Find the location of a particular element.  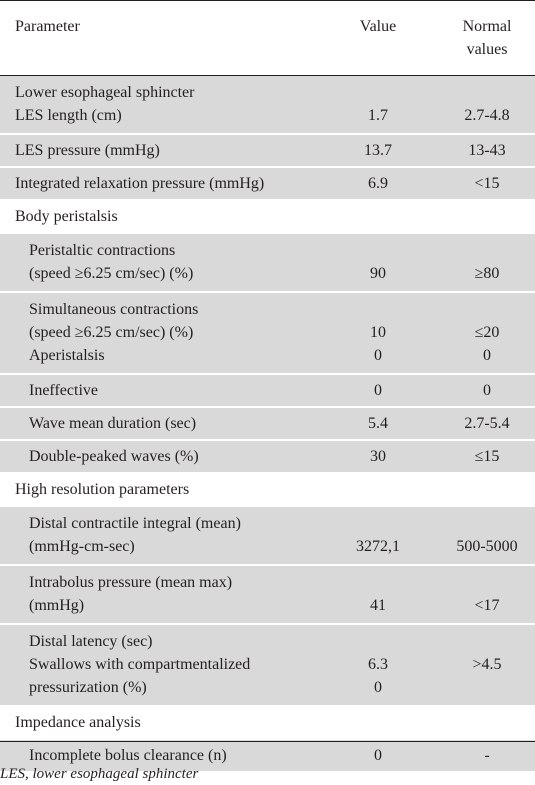

value-cell: 1.7 is located at coordinates (378, 115).